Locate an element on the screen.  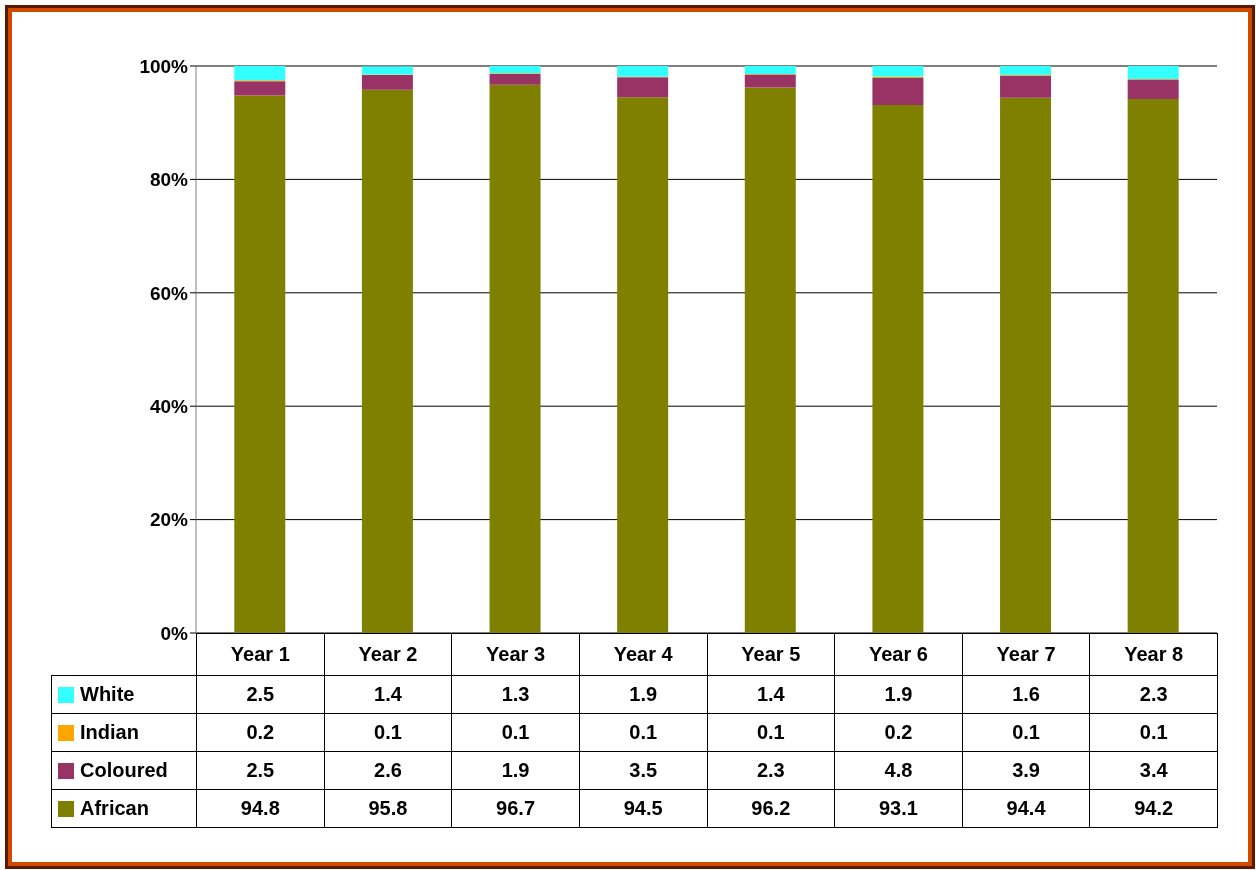
x-tick-label: Year 1 is located at coordinates (260, 654).